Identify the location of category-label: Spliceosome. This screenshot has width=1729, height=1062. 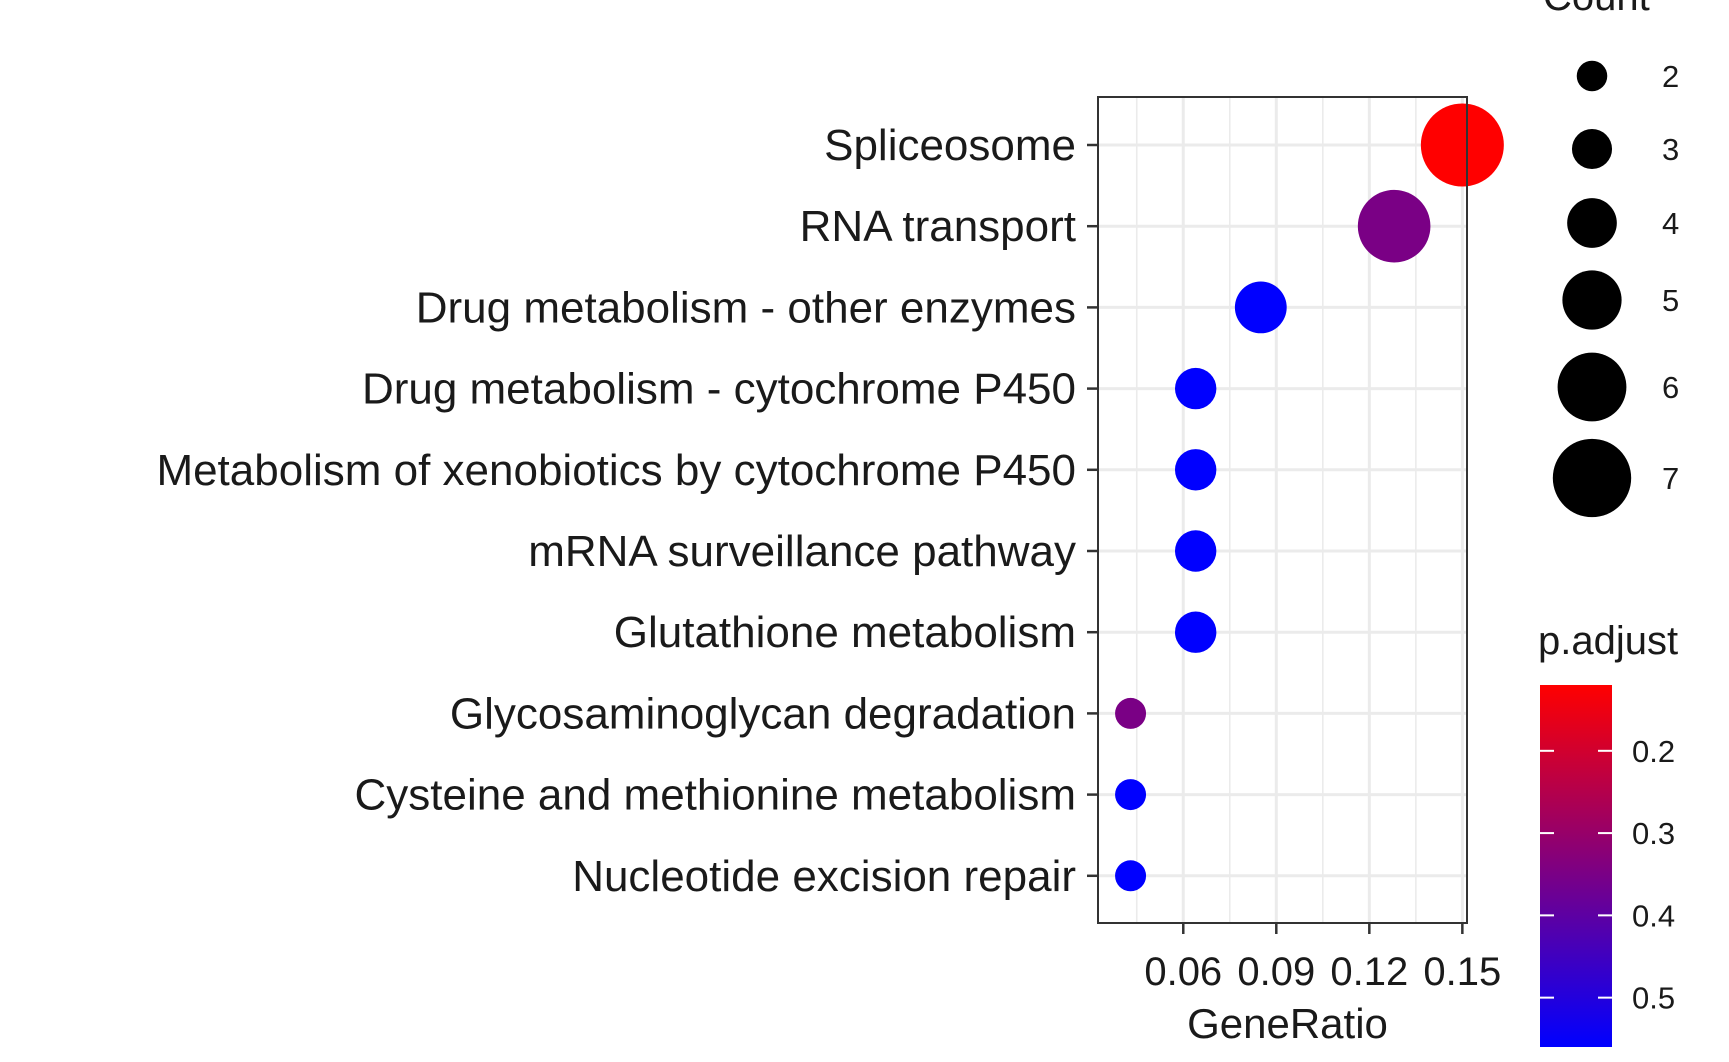
(950, 145).